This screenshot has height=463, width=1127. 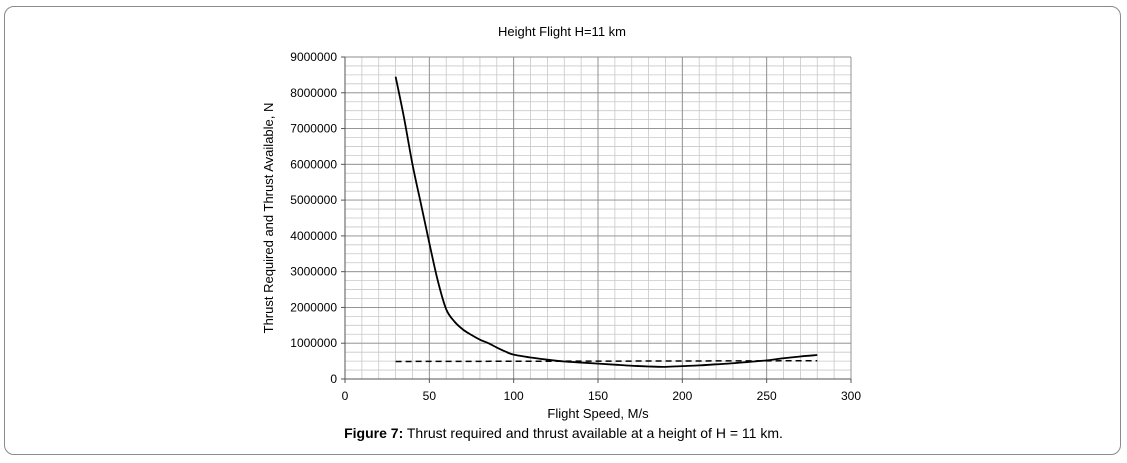 What do you see at coordinates (598, 396) in the screenshot?
I see `x-tick-label: 150` at bounding box center [598, 396].